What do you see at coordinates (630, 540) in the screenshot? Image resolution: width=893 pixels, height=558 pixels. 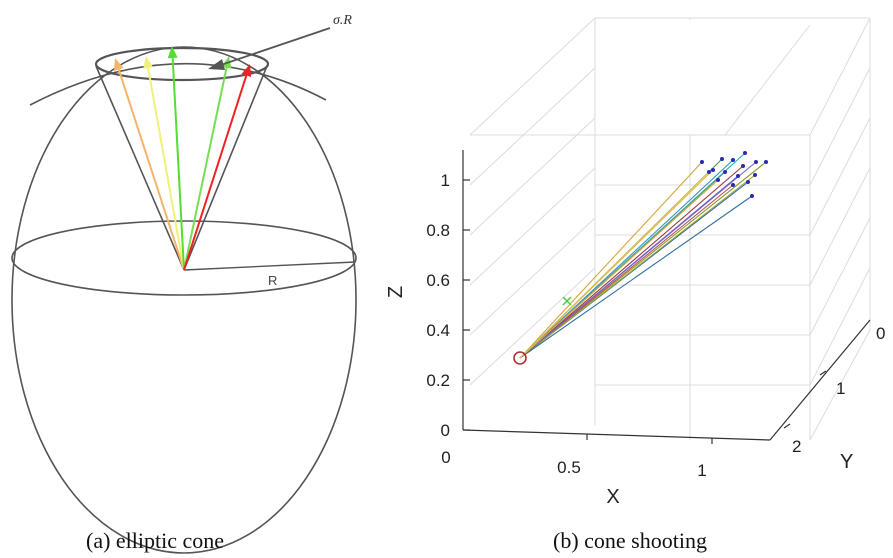 I see `caption-b: (b) cone shooting` at bounding box center [630, 540].